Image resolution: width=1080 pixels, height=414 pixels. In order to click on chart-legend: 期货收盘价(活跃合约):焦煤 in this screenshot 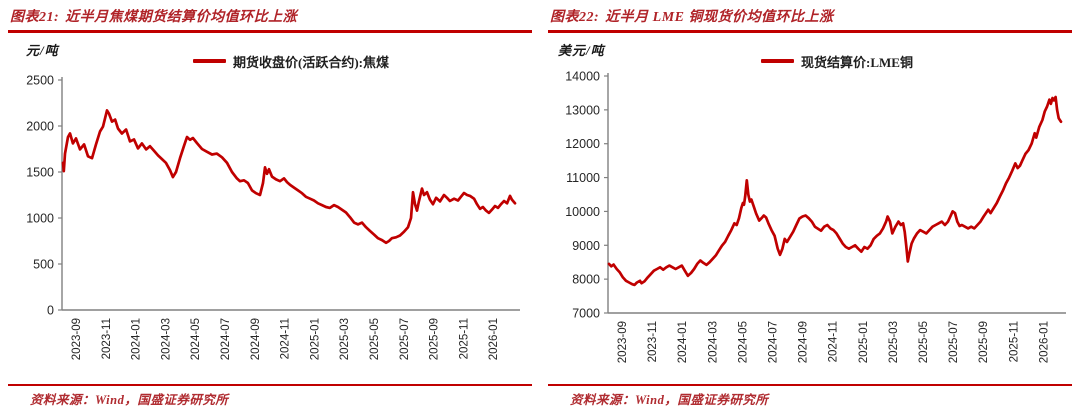, I will do `click(291, 61)`.